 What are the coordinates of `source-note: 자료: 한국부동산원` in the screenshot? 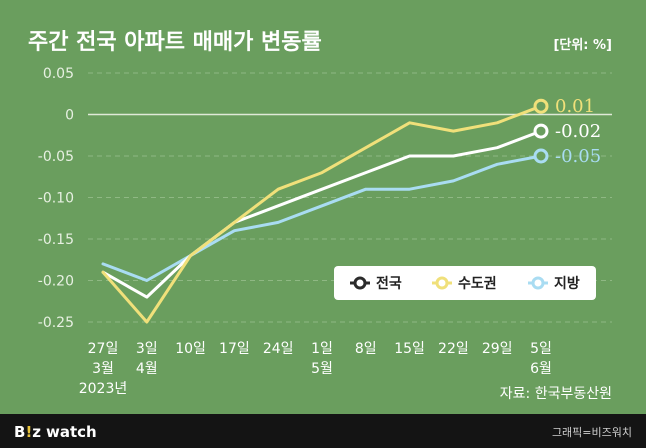 It's located at (556, 394).